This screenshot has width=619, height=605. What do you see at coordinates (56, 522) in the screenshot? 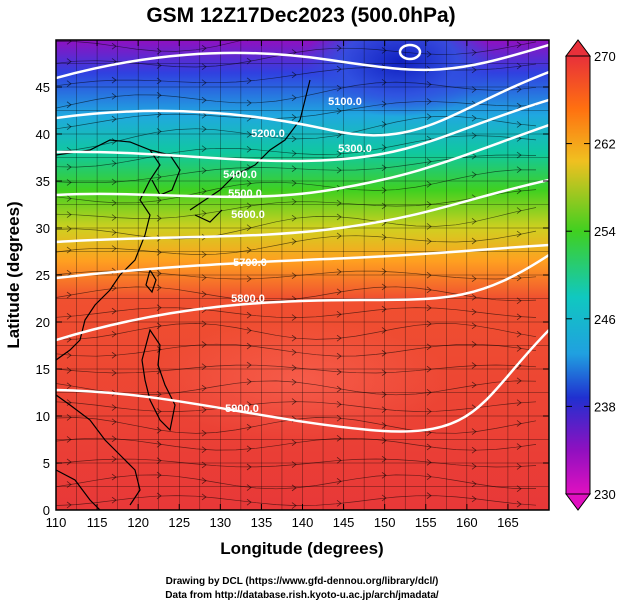
I see `x-tick-label: 110` at bounding box center [56, 522].